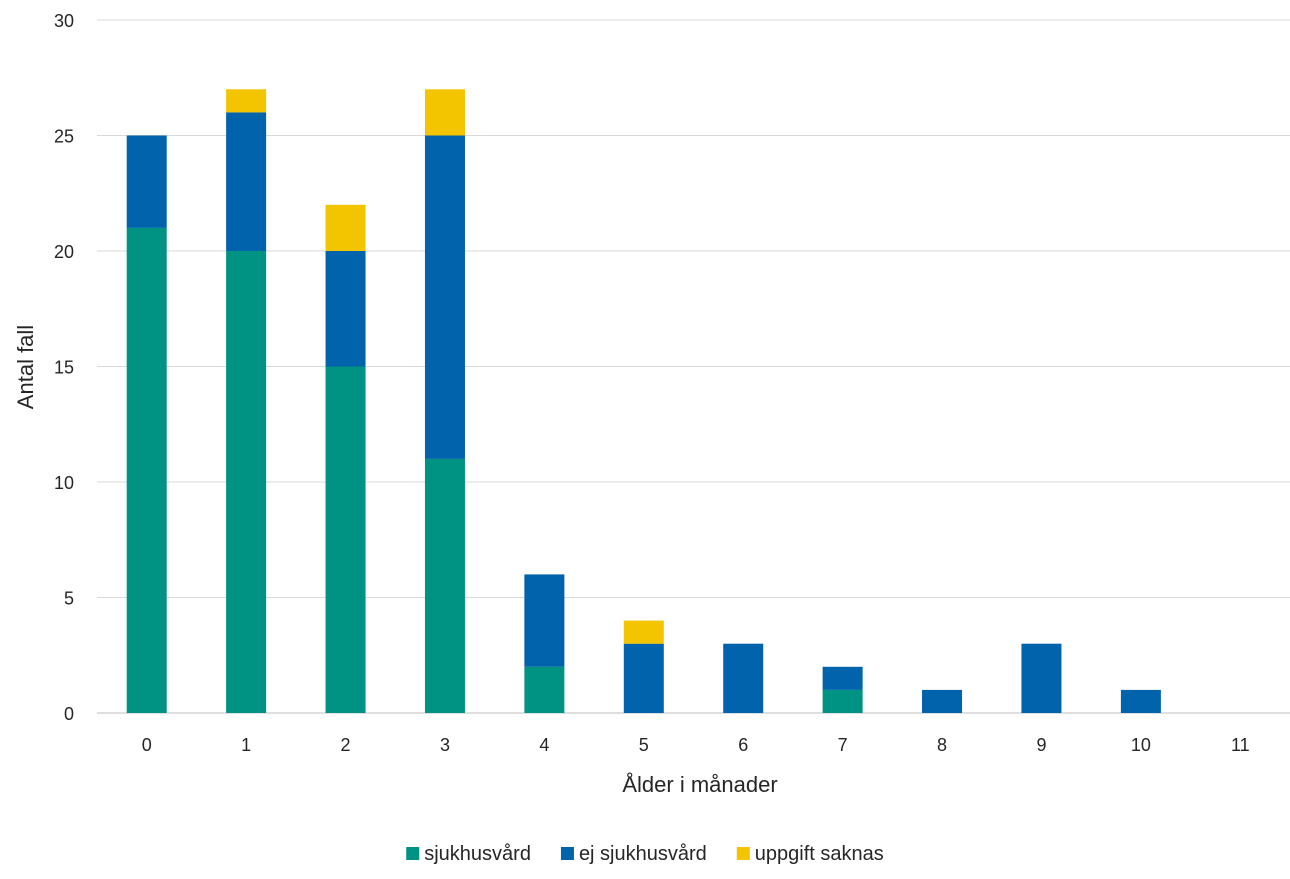 The width and height of the screenshot is (1290, 879). Describe the element at coordinates (1240, 745) in the screenshot. I see `x-tick-label: 11` at that location.